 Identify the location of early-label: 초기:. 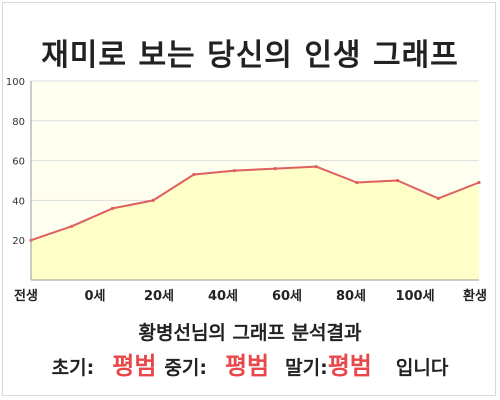
(73, 368).